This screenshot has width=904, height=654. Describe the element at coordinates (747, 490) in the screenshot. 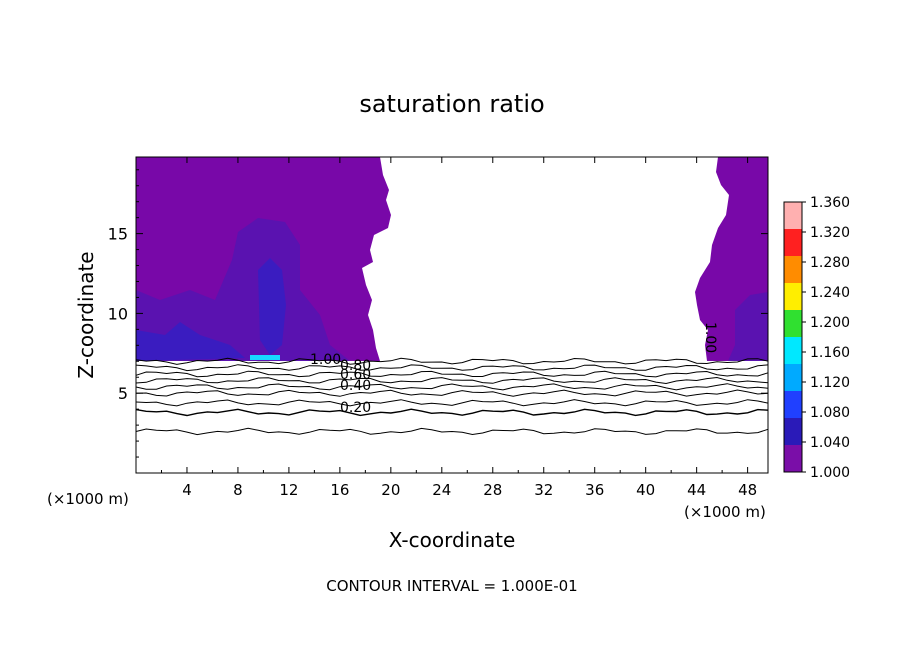

I see `x-tick-label: 48` at that location.